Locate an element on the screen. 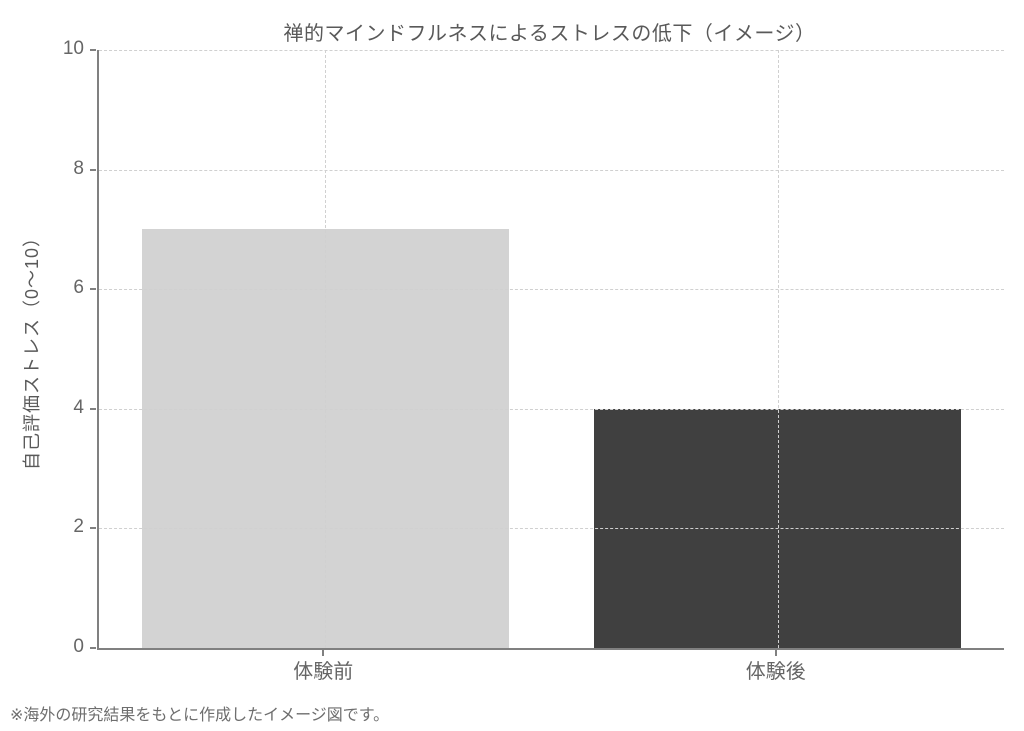  y-tick-label: 8 is located at coordinates (78, 168).